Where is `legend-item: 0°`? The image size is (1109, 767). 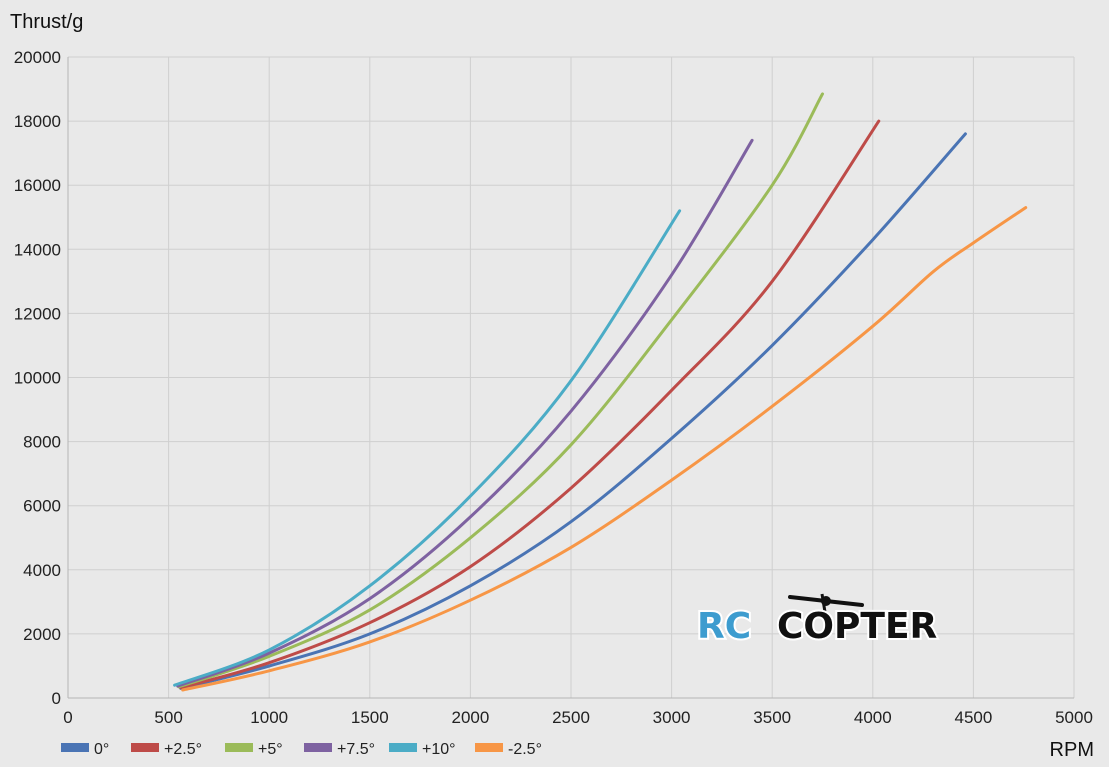
legend-item: 0° is located at coordinates (85, 749).